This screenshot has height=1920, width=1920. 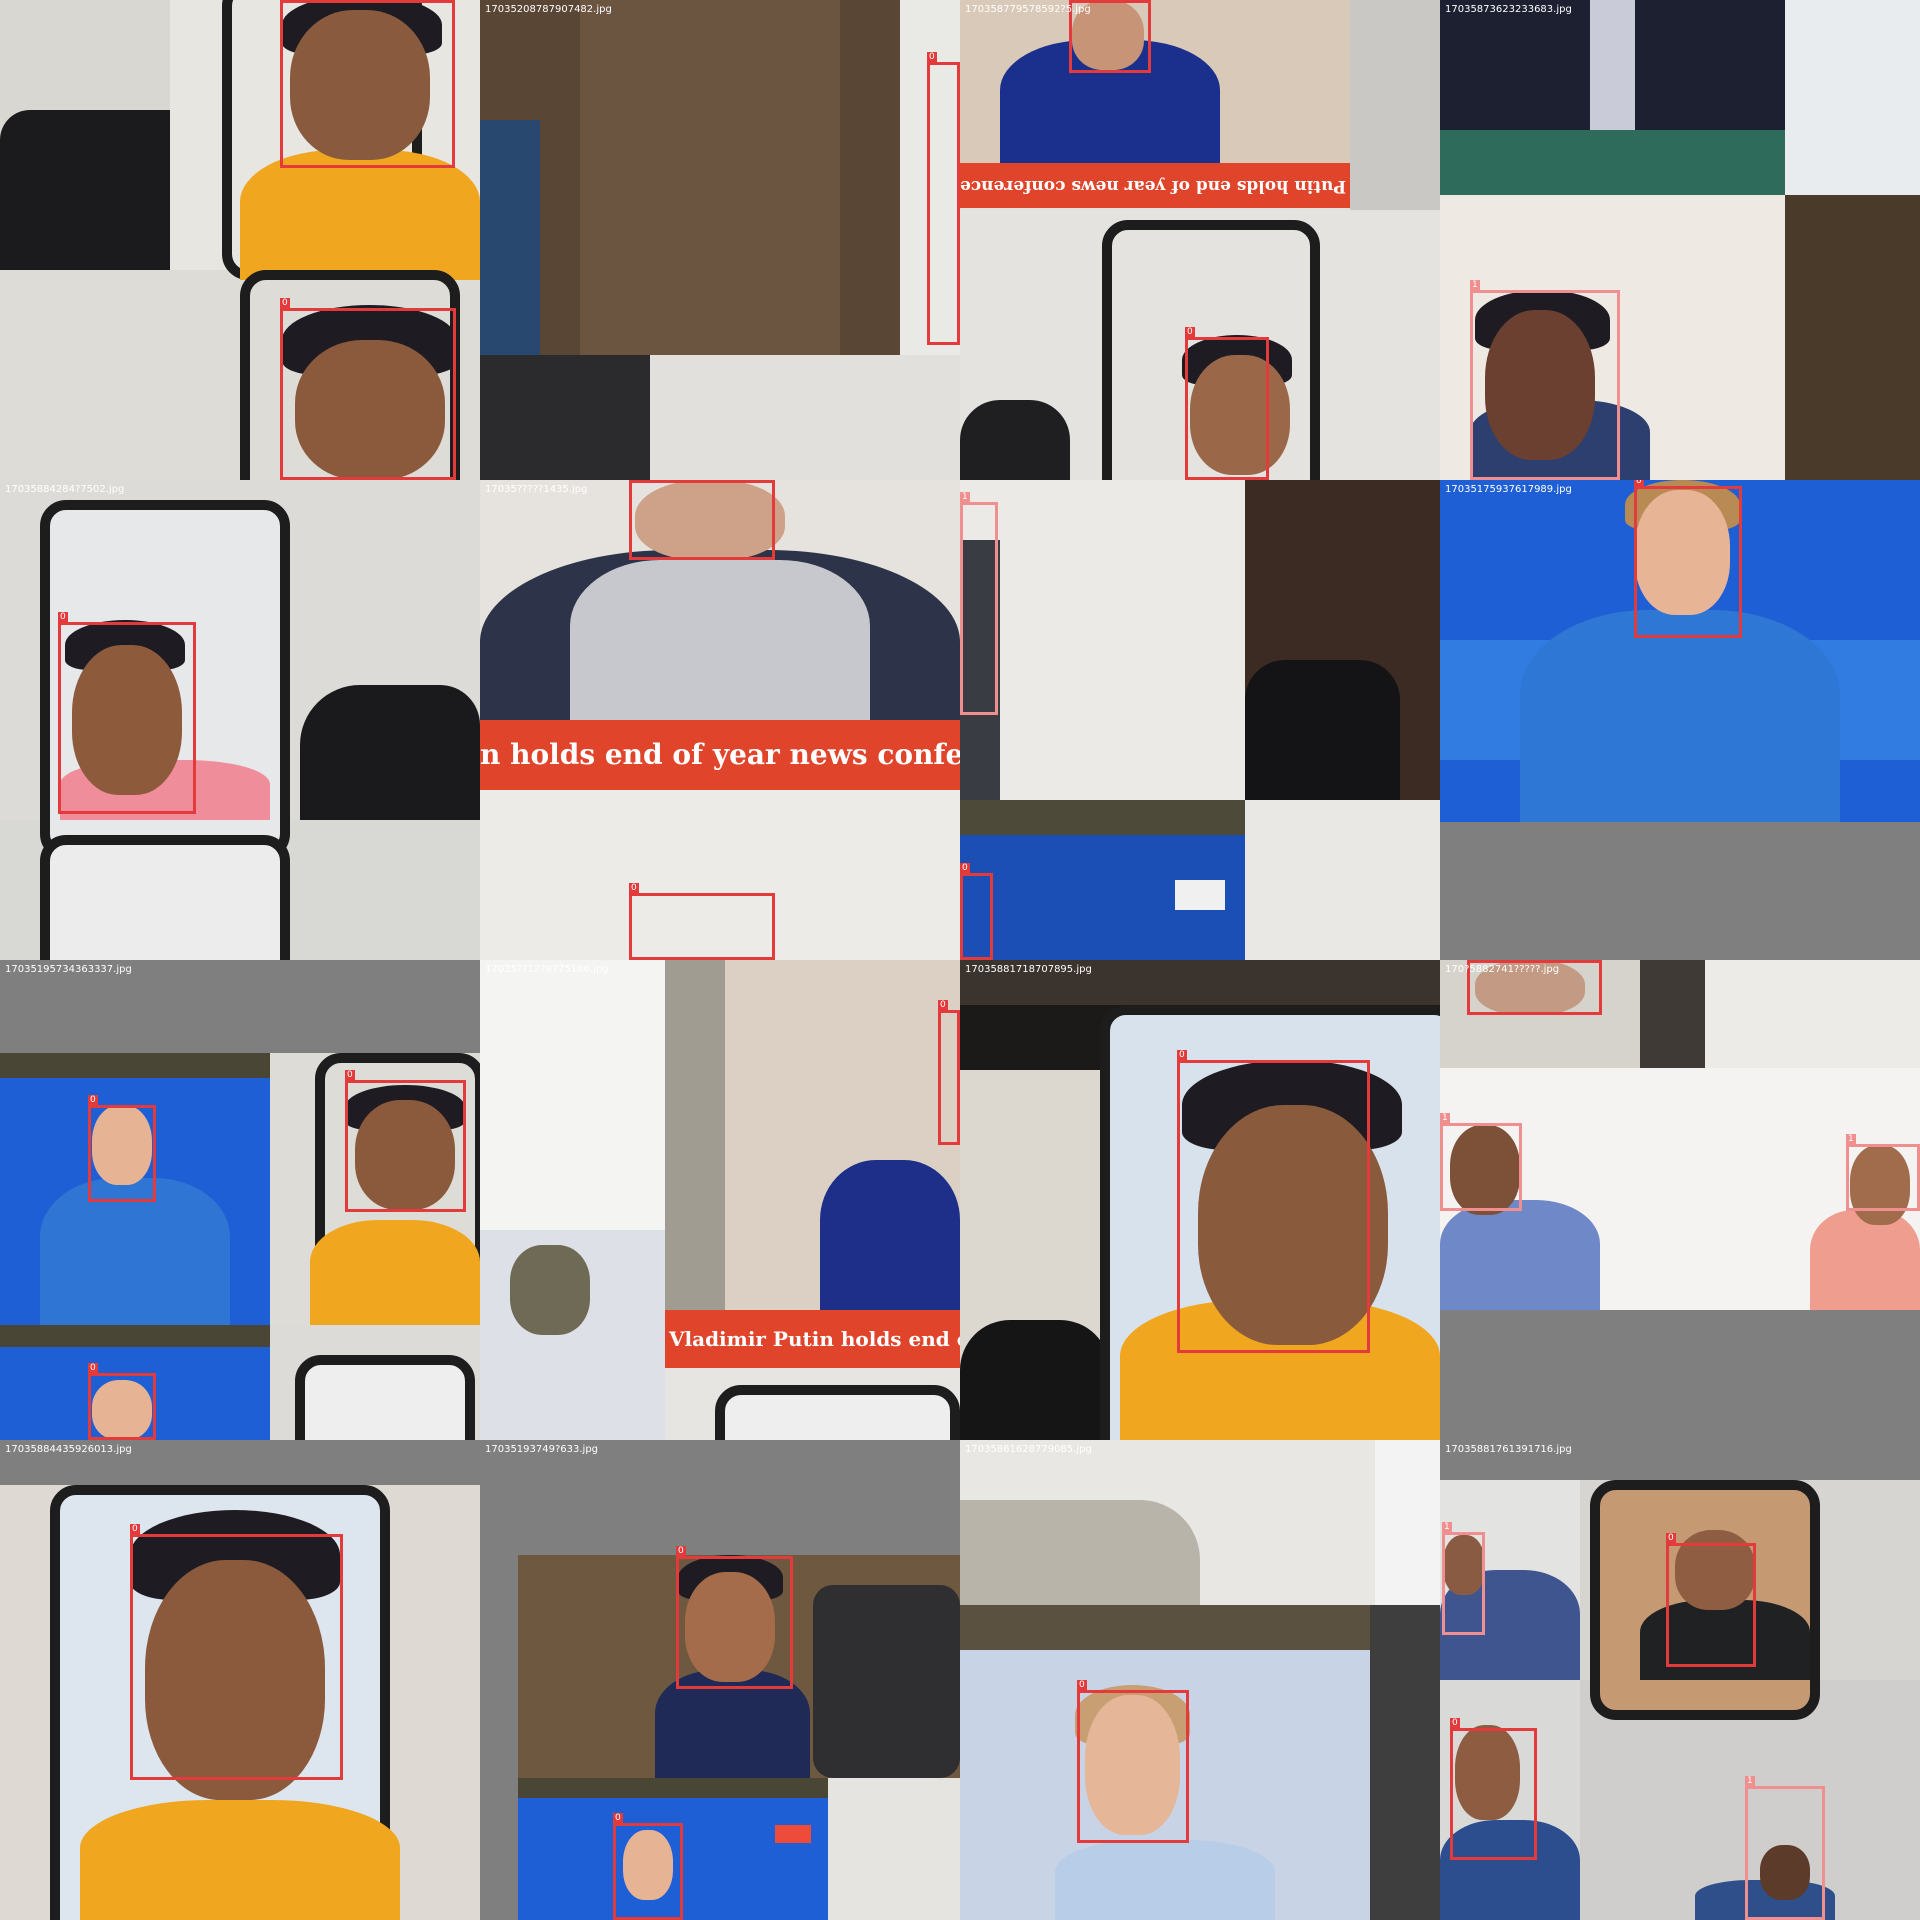 What do you see at coordinates (240, 240) in the screenshot?
I see `tile-1: 0 0` at bounding box center [240, 240].